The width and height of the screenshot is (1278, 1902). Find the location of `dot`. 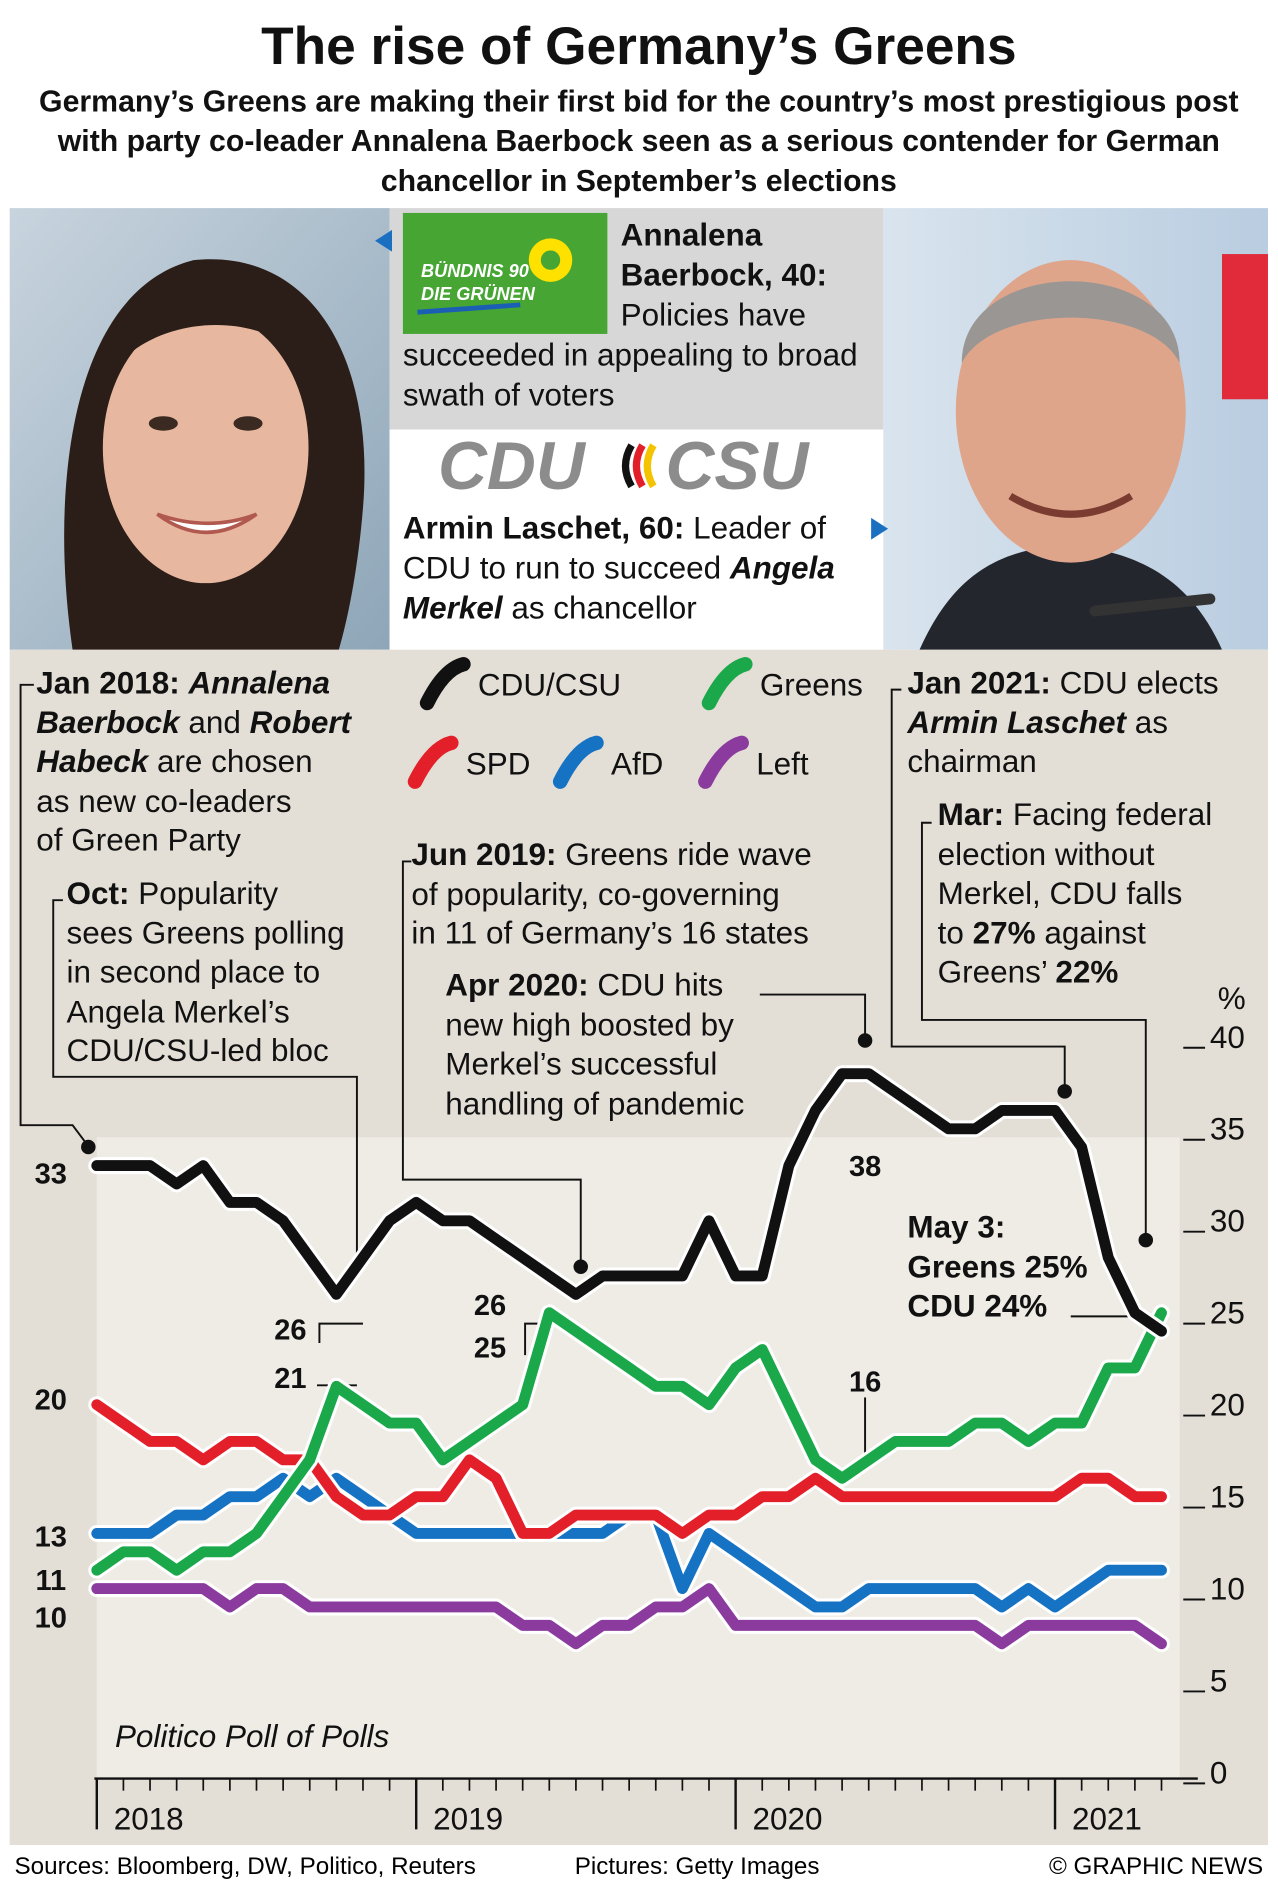

dot is located at coordinates (865, 1040).